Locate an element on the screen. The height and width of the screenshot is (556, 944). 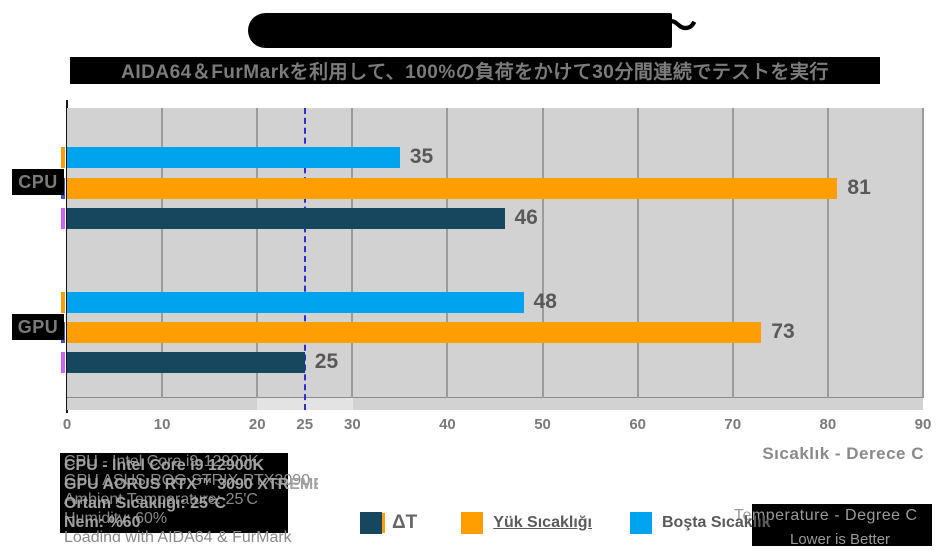
bar-value-gpu-1: 73 is located at coordinates (783, 331).